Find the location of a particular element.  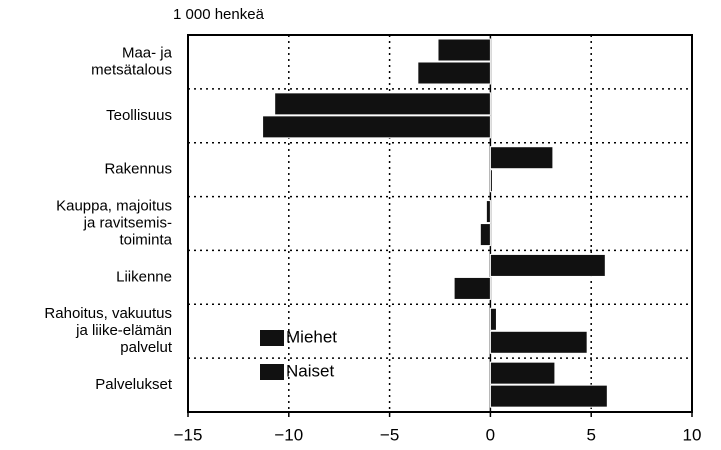

y-tick-label: Palvelukset is located at coordinates (134, 384).